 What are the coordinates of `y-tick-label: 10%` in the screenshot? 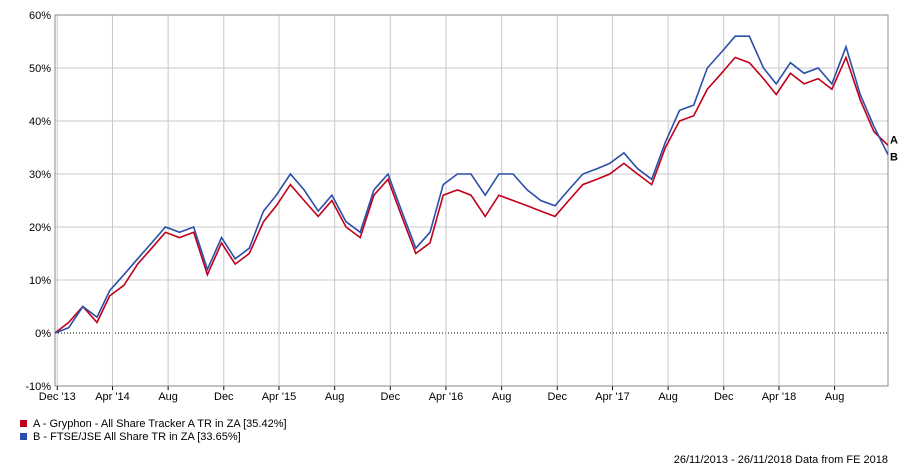 It's located at (40, 281).